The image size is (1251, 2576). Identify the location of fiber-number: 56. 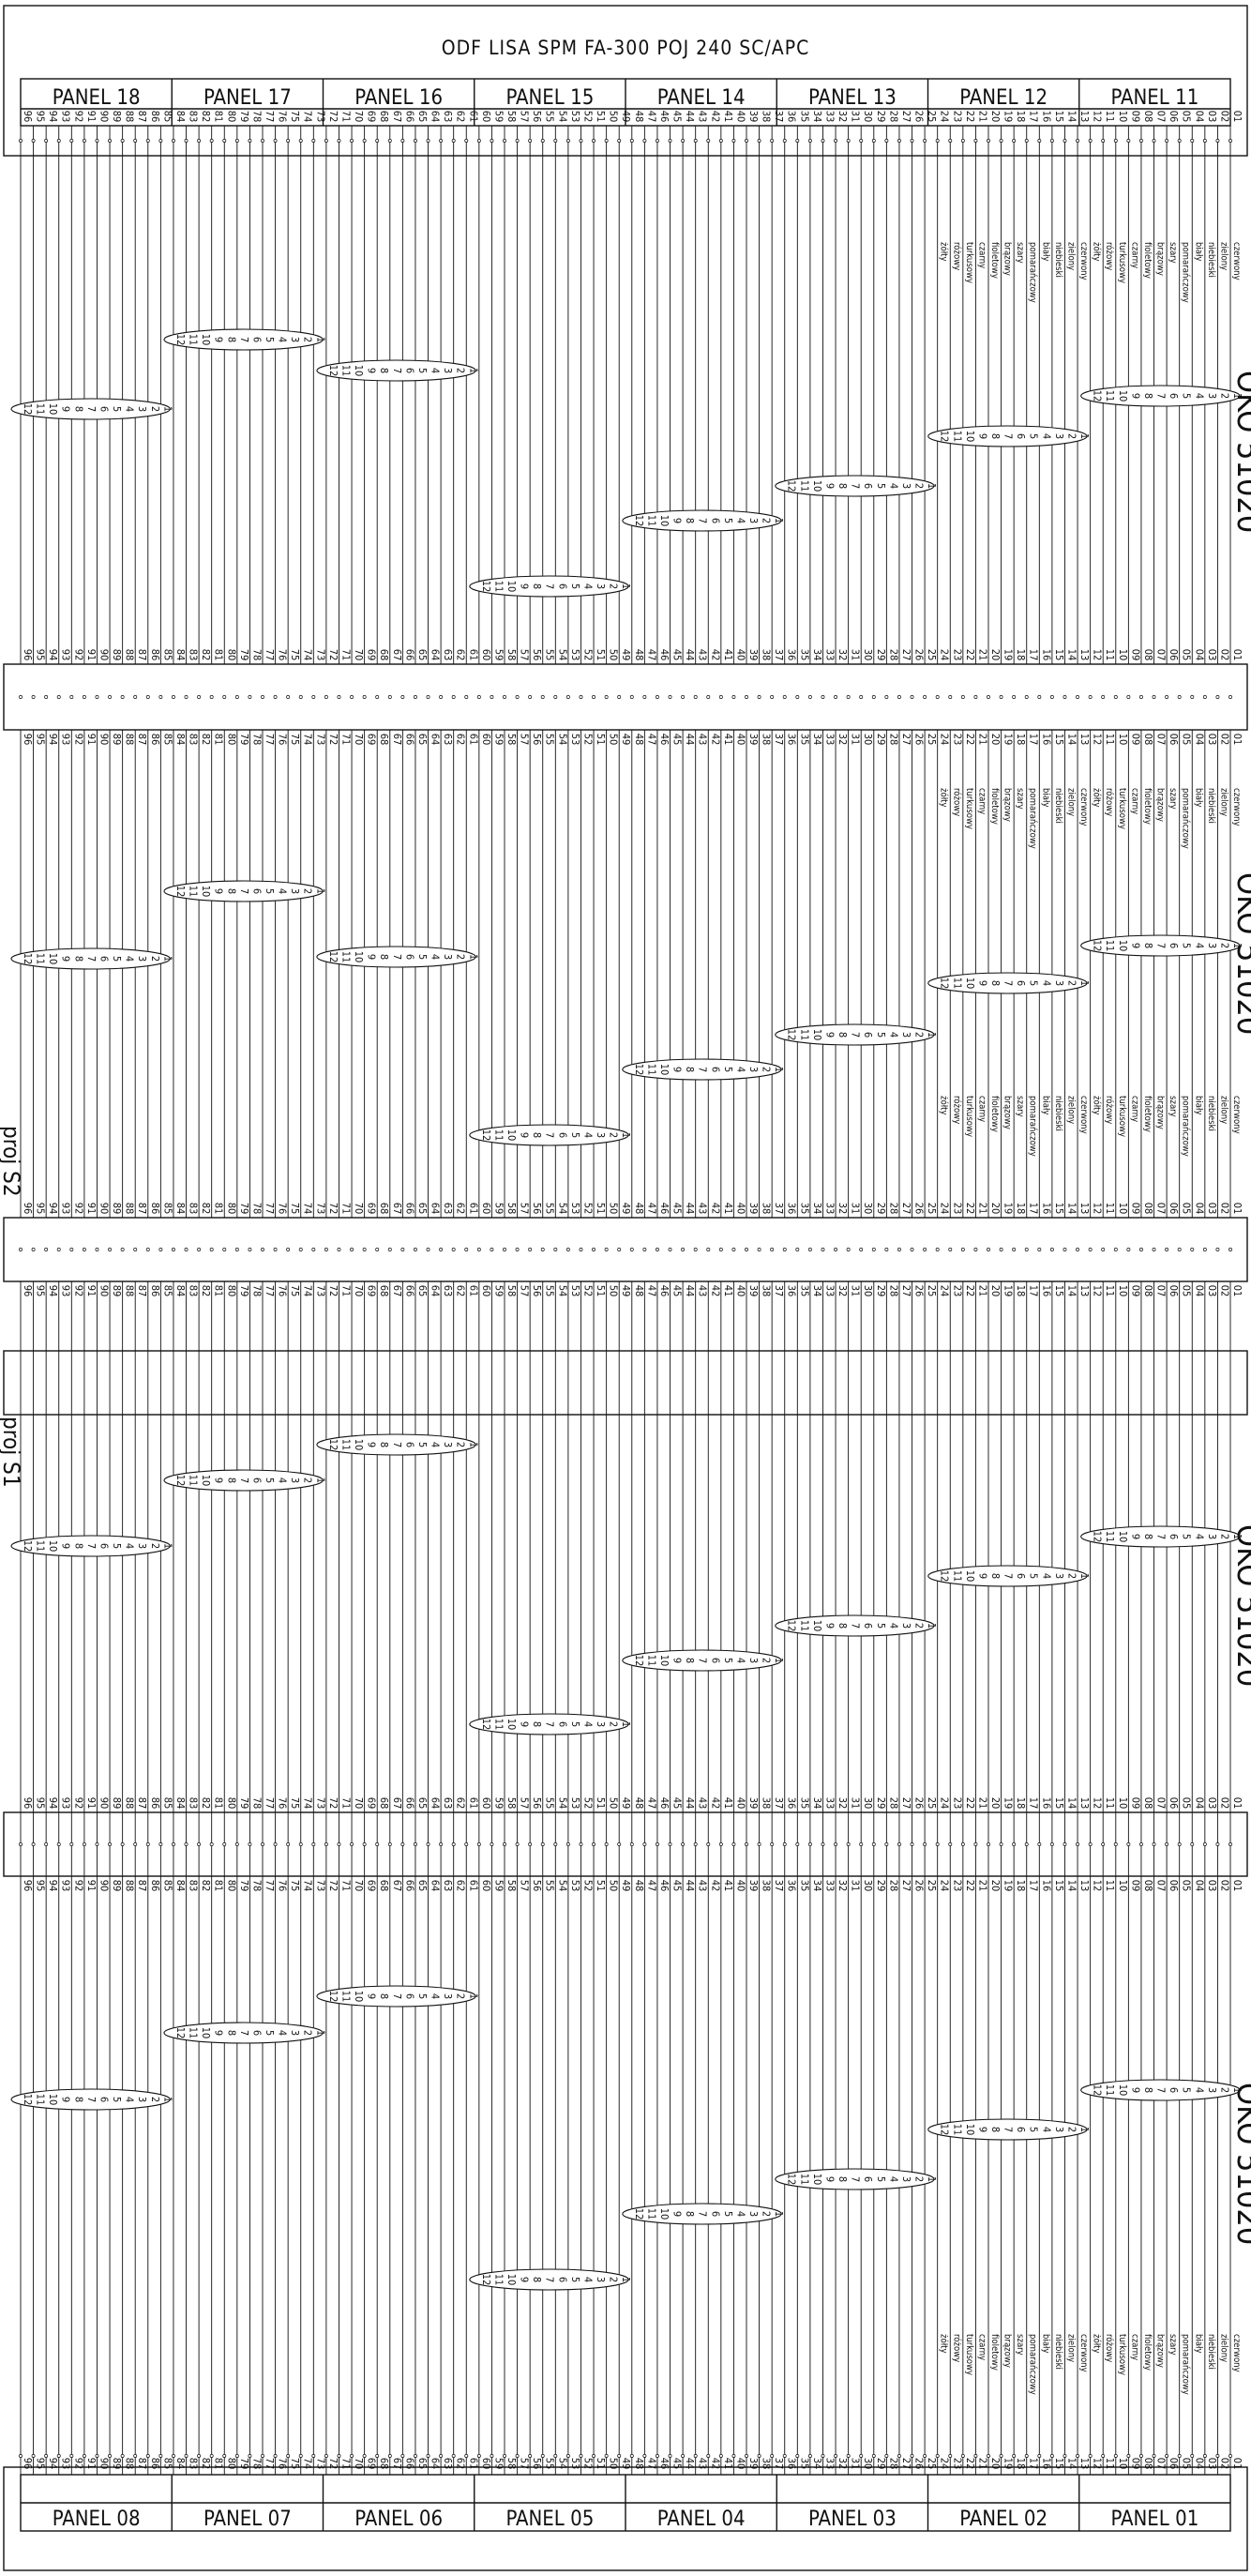
(537, 1886).